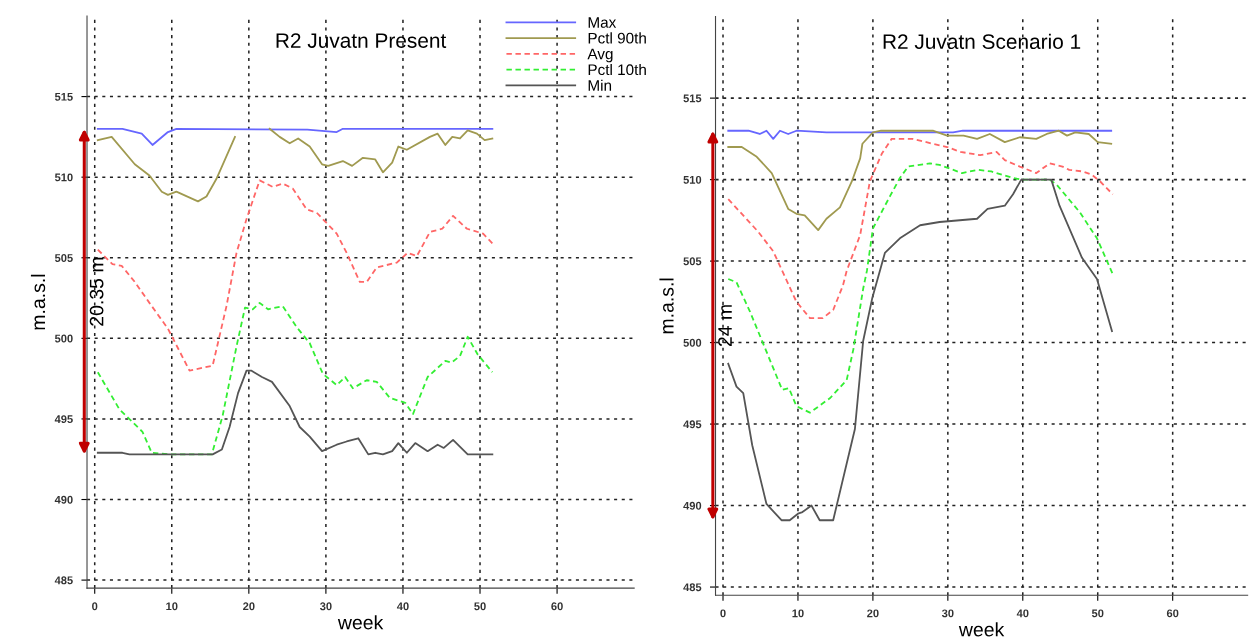  I want to click on legend-label: Max, so click(602, 22).